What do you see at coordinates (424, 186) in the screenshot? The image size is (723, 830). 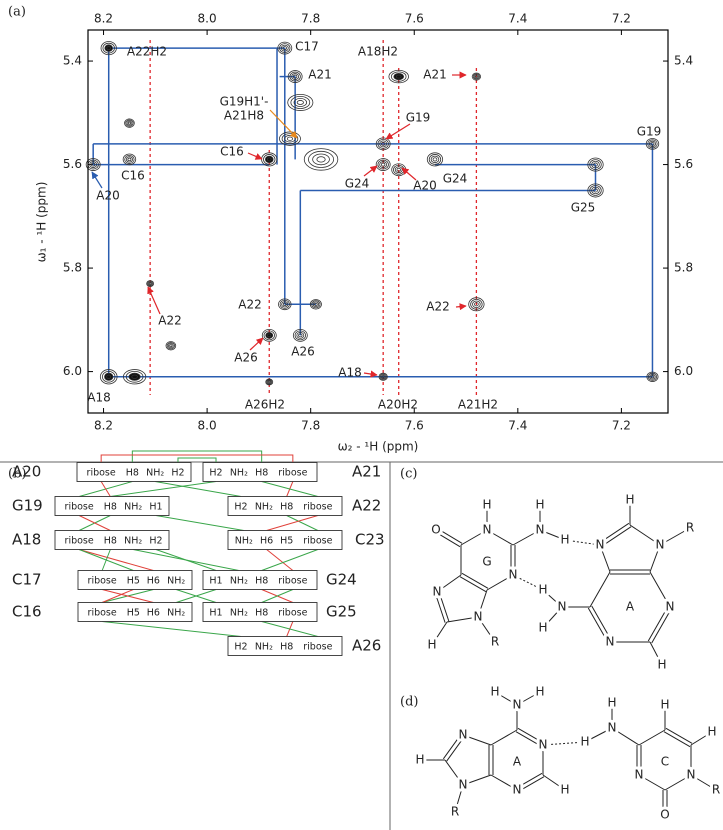 I see `annotation: A20` at bounding box center [424, 186].